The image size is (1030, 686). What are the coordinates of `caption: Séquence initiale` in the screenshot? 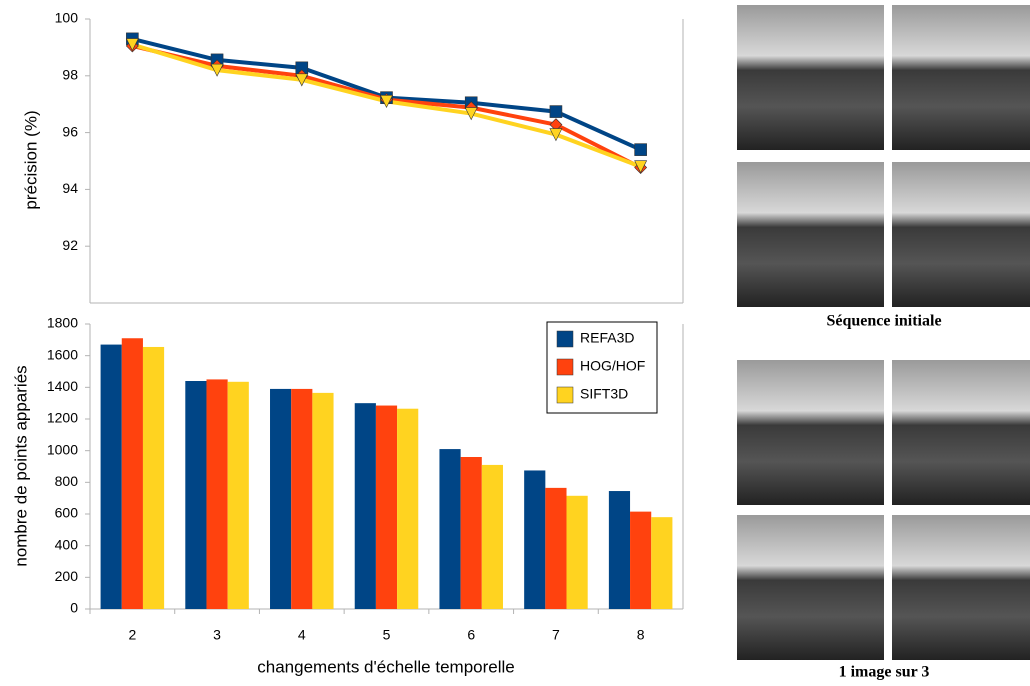 It's located at (883, 321).